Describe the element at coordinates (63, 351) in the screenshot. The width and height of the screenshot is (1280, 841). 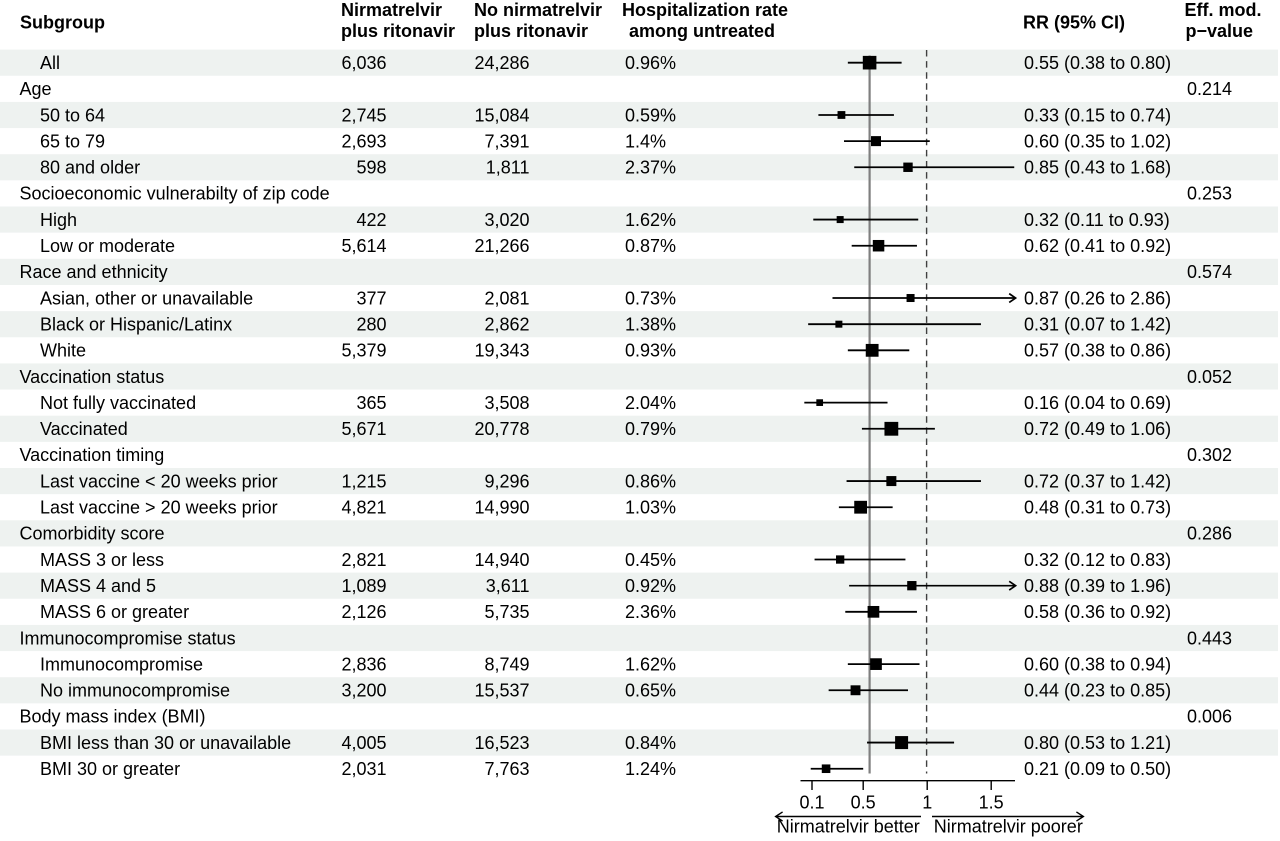
I see `svg-text: White` at that location.